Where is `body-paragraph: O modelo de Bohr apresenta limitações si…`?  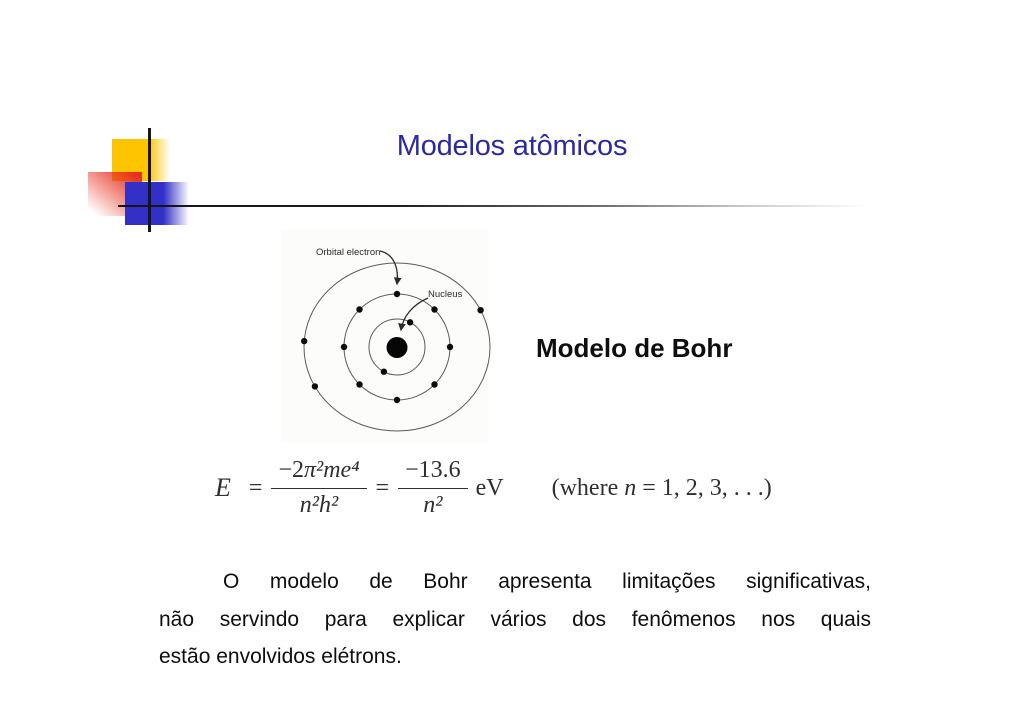 body-paragraph: O modelo de Bohr apresenta limitações si… is located at coordinates (515, 619).